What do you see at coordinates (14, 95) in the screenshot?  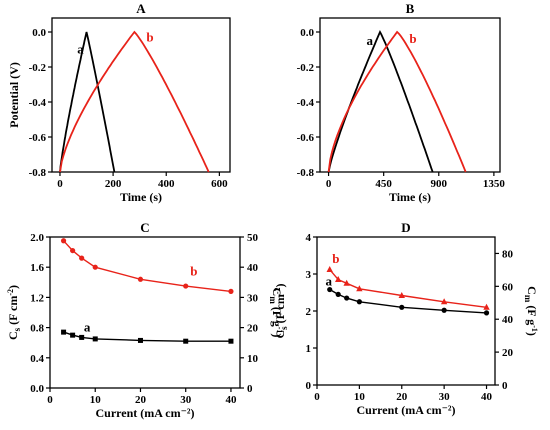 I see `y-axis-label: Potential (V)` at bounding box center [14, 95].